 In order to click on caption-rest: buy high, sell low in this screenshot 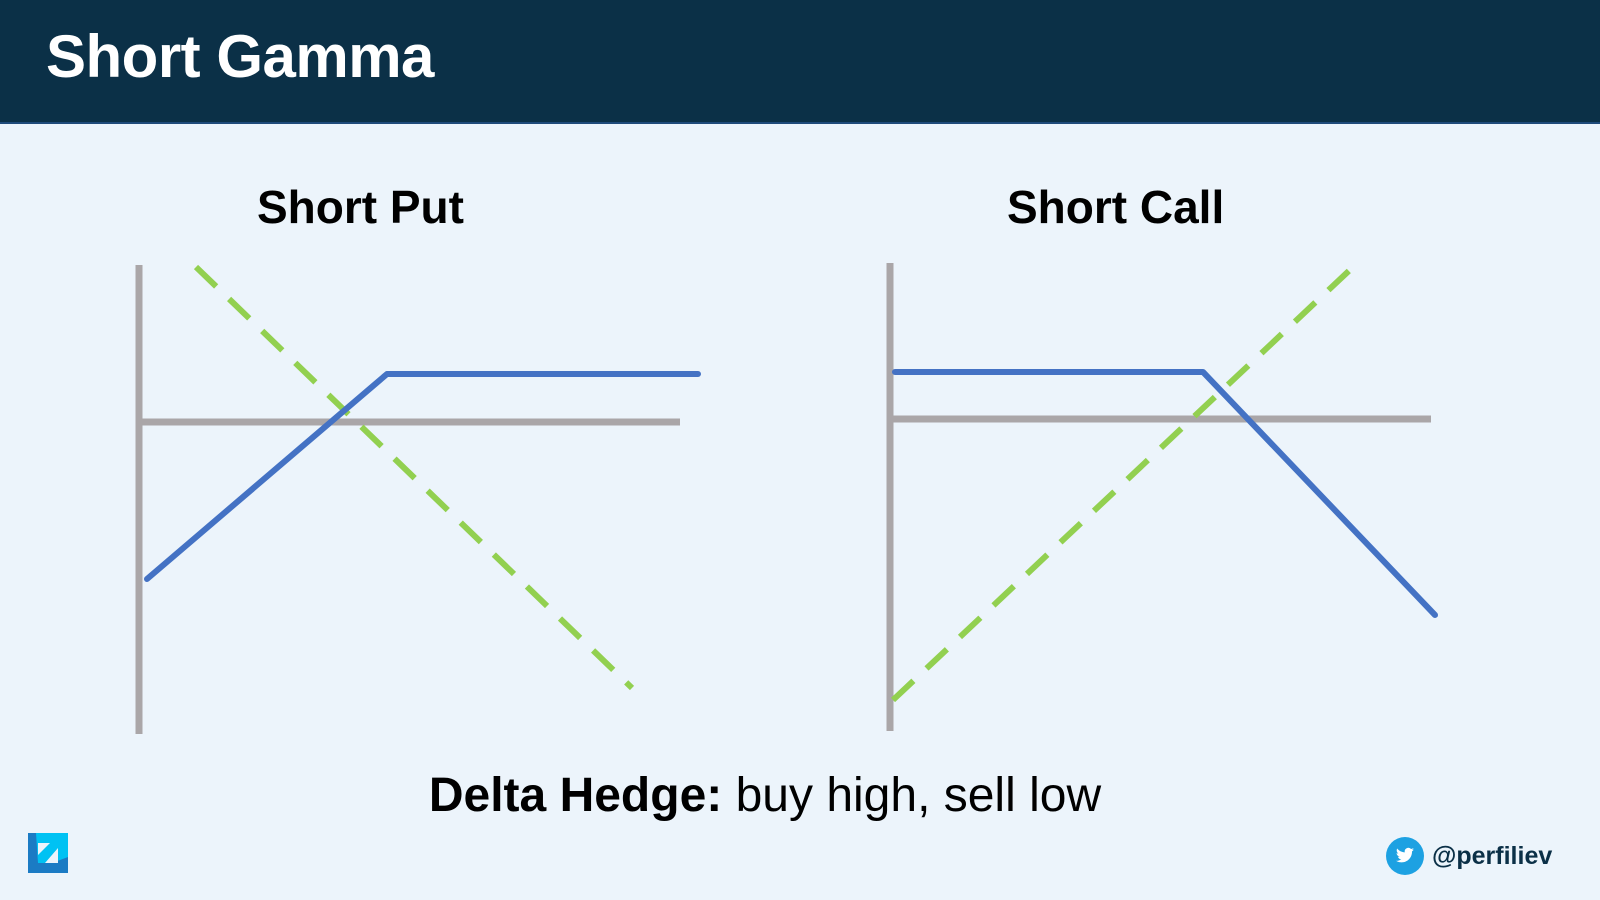, I will do `click(912, 795)`.